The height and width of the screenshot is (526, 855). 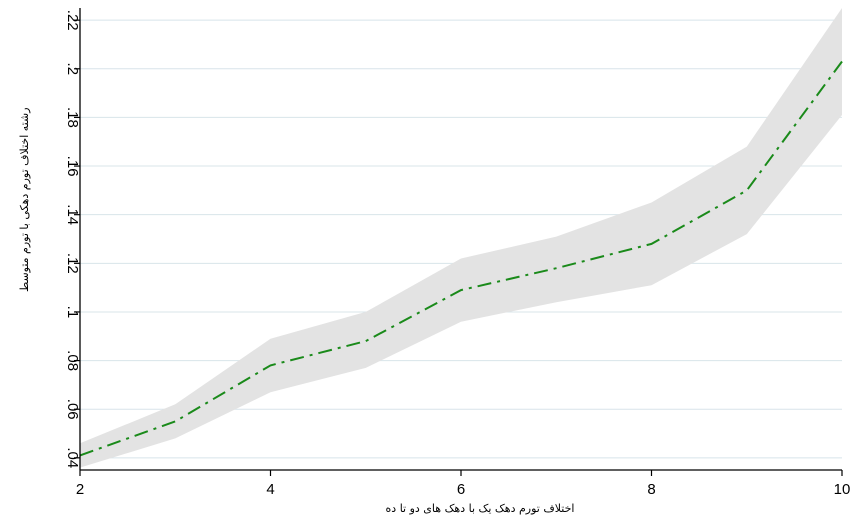 I want to click on y-tick-label: .2, so click(x=72, y=69).